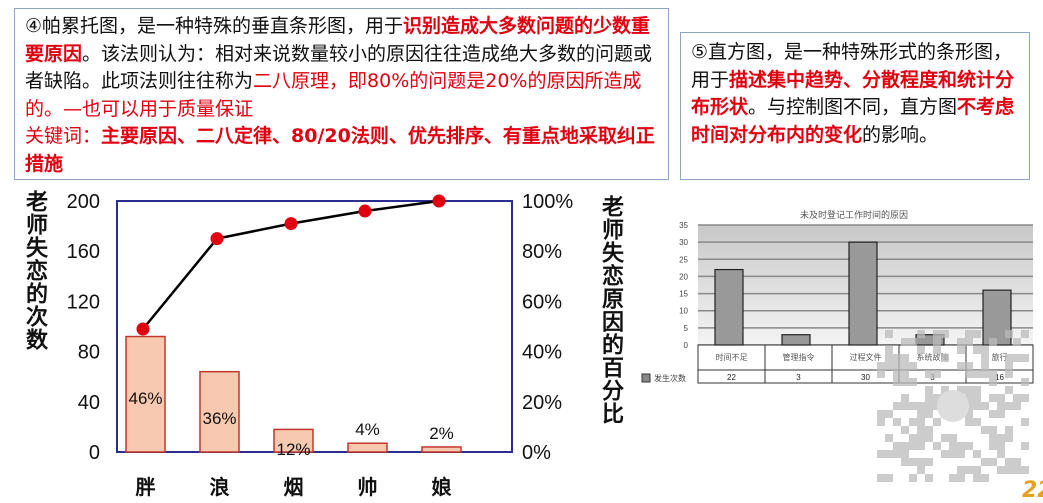 Image resolution: width=1043 pixels, height=503 pixels. I want to click on x-tick-label: 烟, so click(294, 487).